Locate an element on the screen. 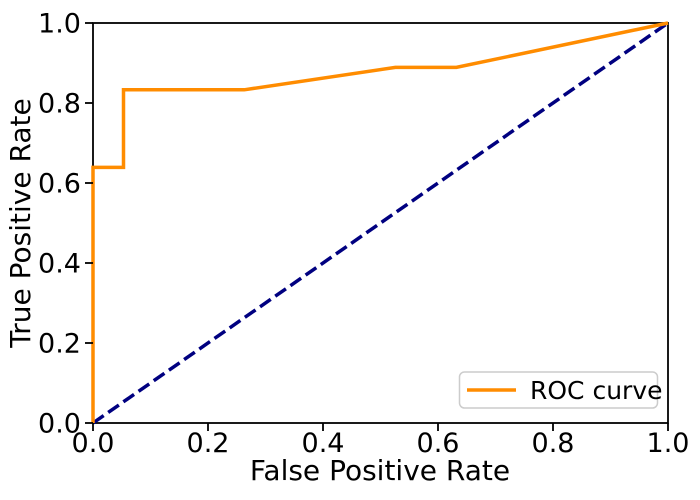 Image resolution: width=700 pixels, height=500 pixels. x-tick-label: 0.0 is located at coordinates (93, 443).